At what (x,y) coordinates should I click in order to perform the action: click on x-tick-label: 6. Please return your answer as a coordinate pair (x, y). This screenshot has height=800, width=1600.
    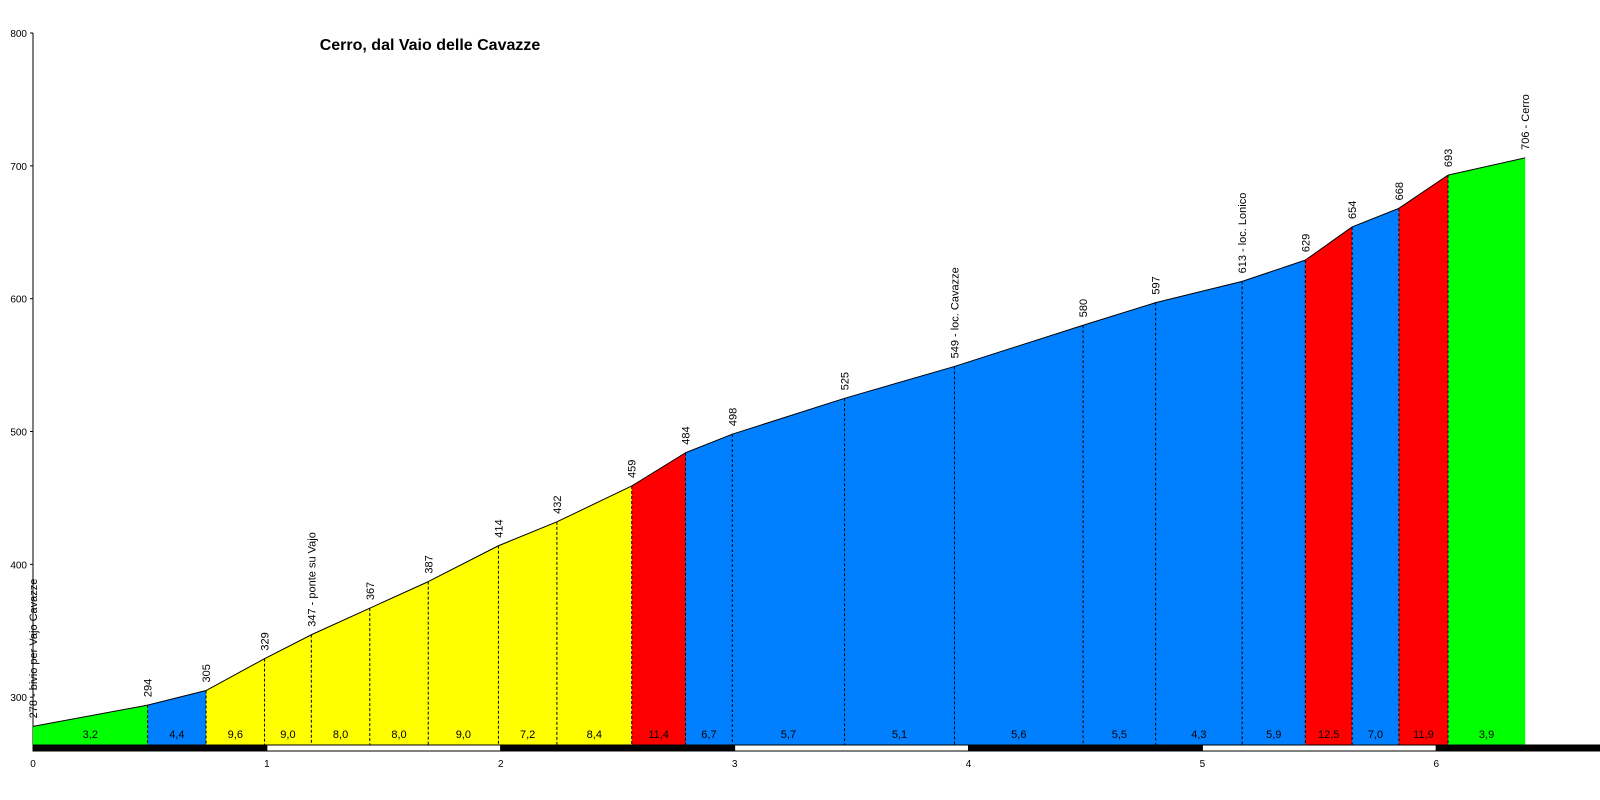
    Looking at the image, I should click on (1437, 764).